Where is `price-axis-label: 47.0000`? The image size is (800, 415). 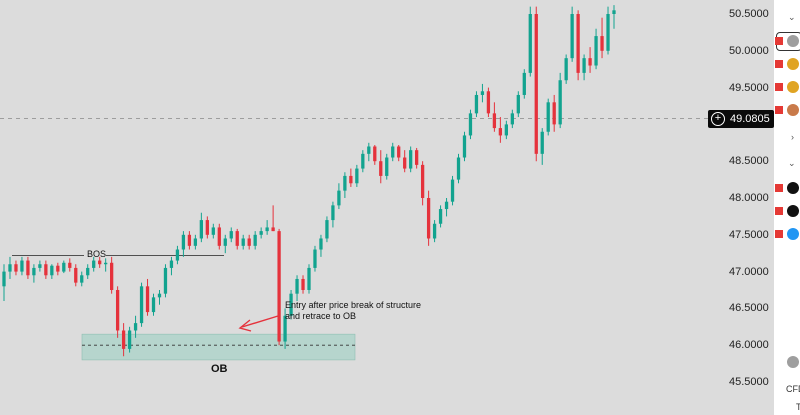
price-axis-label: 47.0000 is located at coordinates (749, 271).